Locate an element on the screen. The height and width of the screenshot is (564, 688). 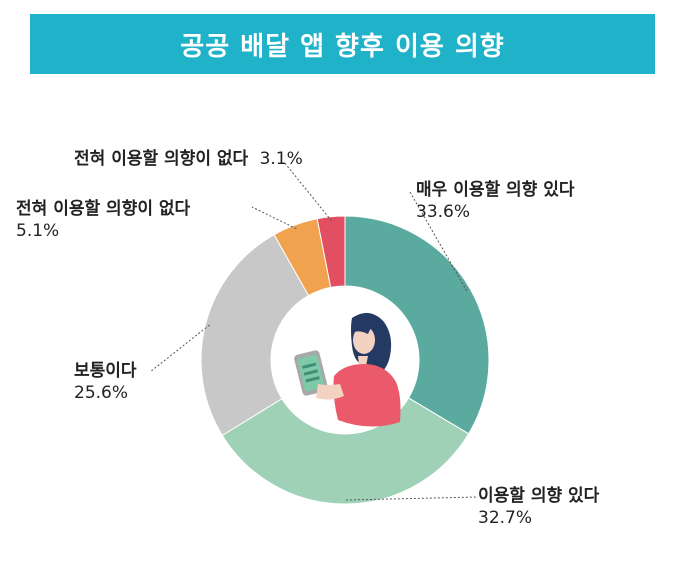
title-banner: 공공 배달 앱 향후 이용 의향 is located at coordinates (342, 44).